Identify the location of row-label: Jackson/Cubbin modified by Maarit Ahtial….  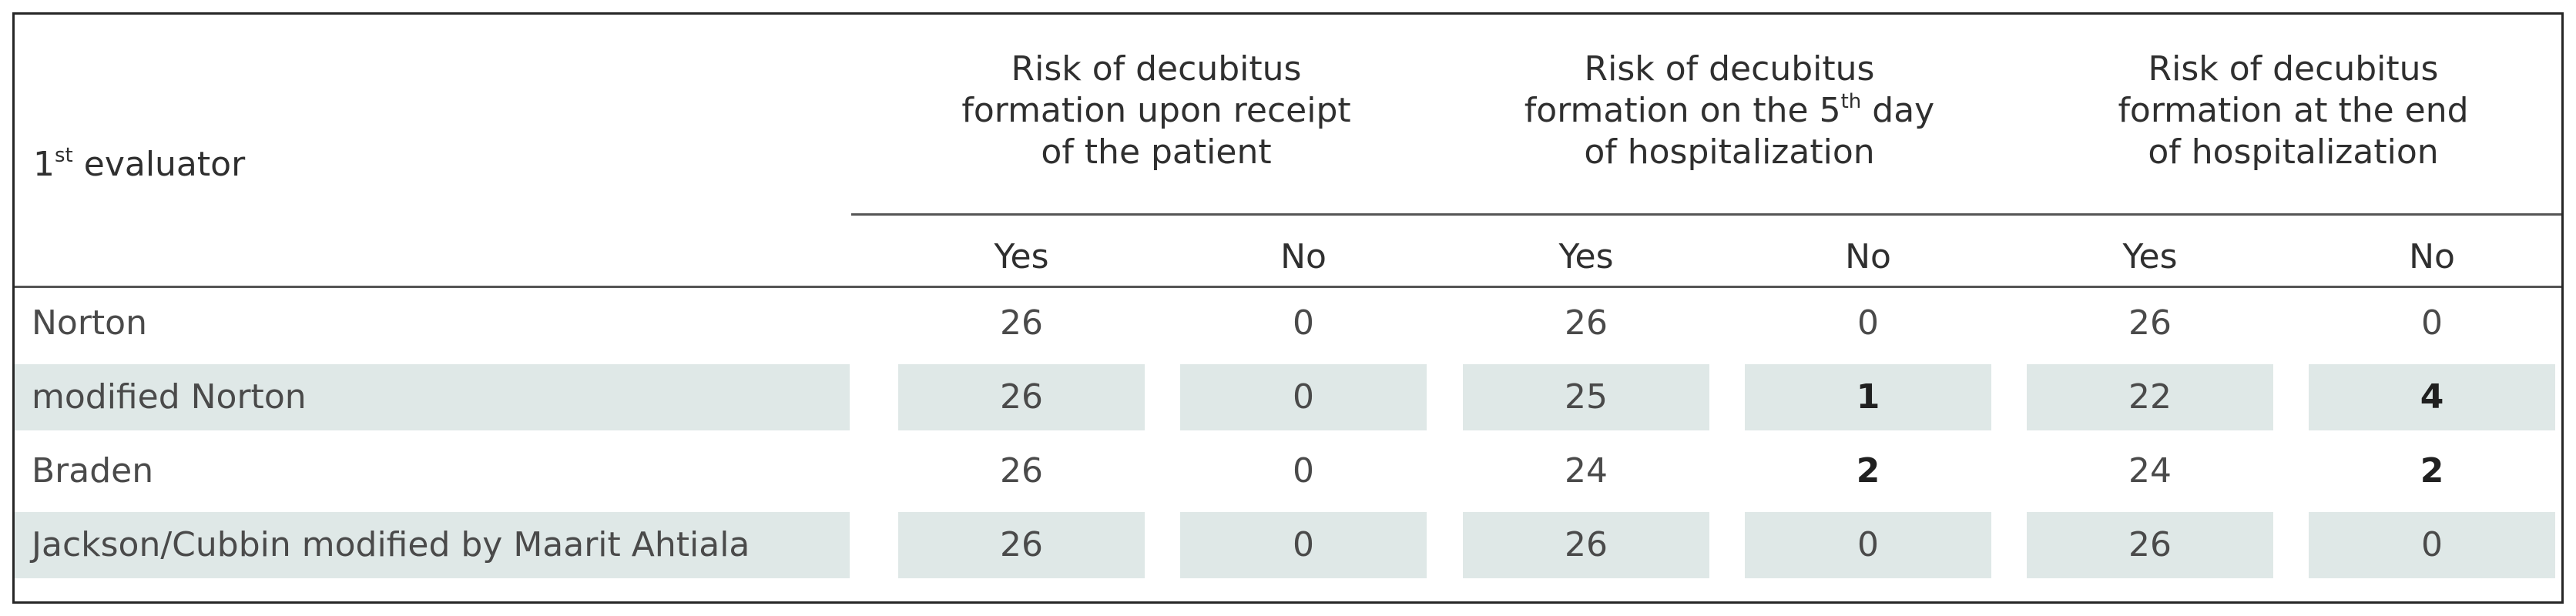
(432, 545).